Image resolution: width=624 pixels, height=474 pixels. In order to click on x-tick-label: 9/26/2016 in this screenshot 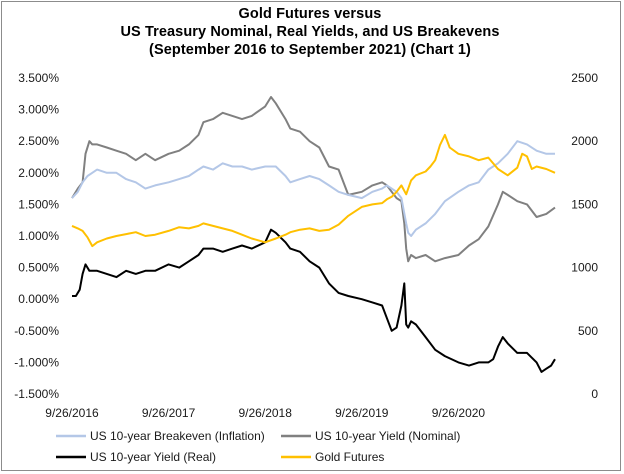, I will do `click(72, 413)`.